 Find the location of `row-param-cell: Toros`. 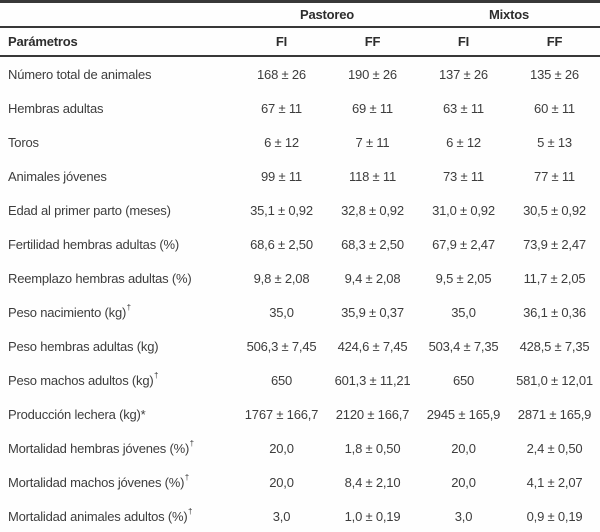

row-param-cell: Toros is located at coordinates (118, 142).